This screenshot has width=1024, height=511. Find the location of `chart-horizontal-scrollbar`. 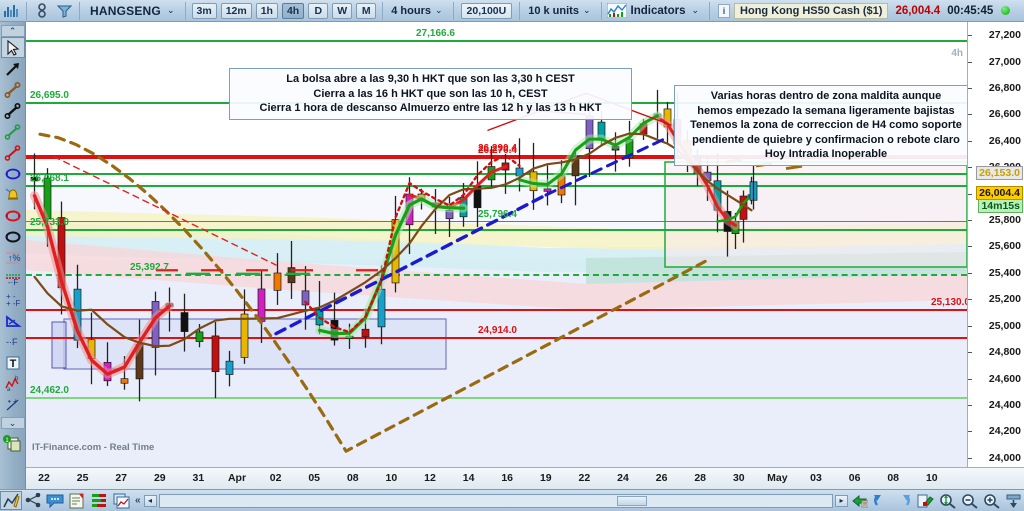

chart-horizontal-scrollbar is located at coordinates (495, 500).